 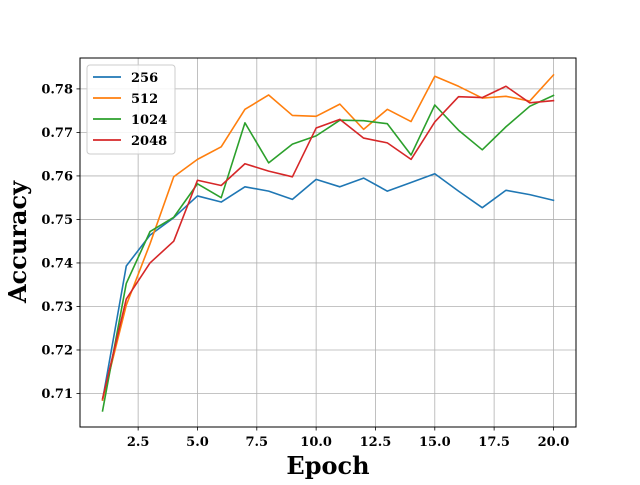 What do you see at coordinates (57, 394) in the screenshot?
I see `y-tick-label: 0.71` at bounding box center [57, 394].